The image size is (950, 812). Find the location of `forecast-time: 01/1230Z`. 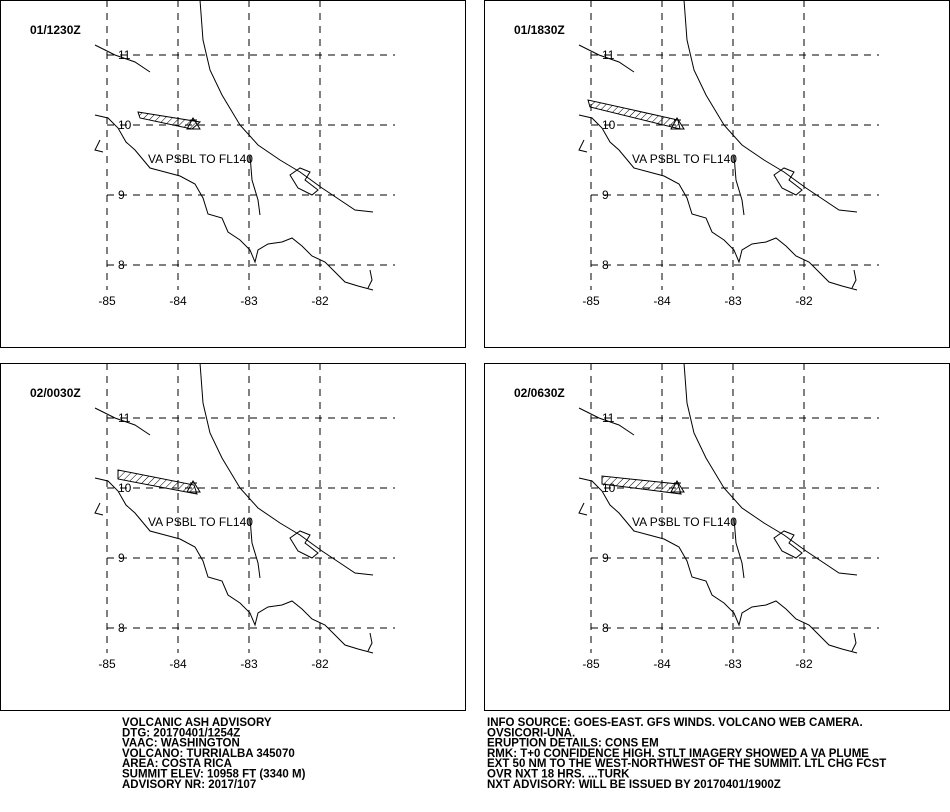

forecast-time: 01/1230Z is located at coordinates (55, 30).